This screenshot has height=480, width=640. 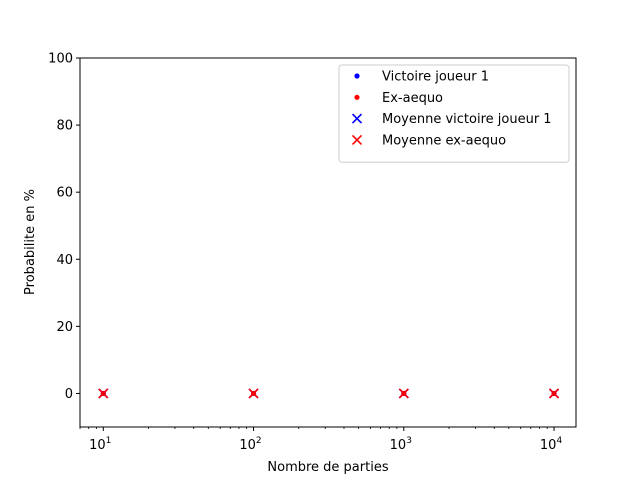 I want to click on y-tick-label: 20, so click(x=64, y=327).